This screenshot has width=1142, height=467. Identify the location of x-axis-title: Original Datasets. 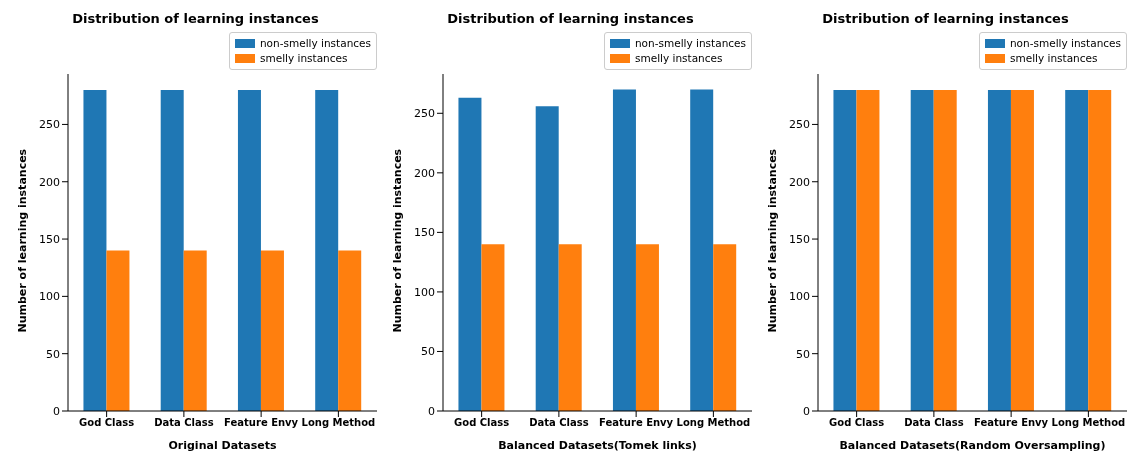
(222, 445).